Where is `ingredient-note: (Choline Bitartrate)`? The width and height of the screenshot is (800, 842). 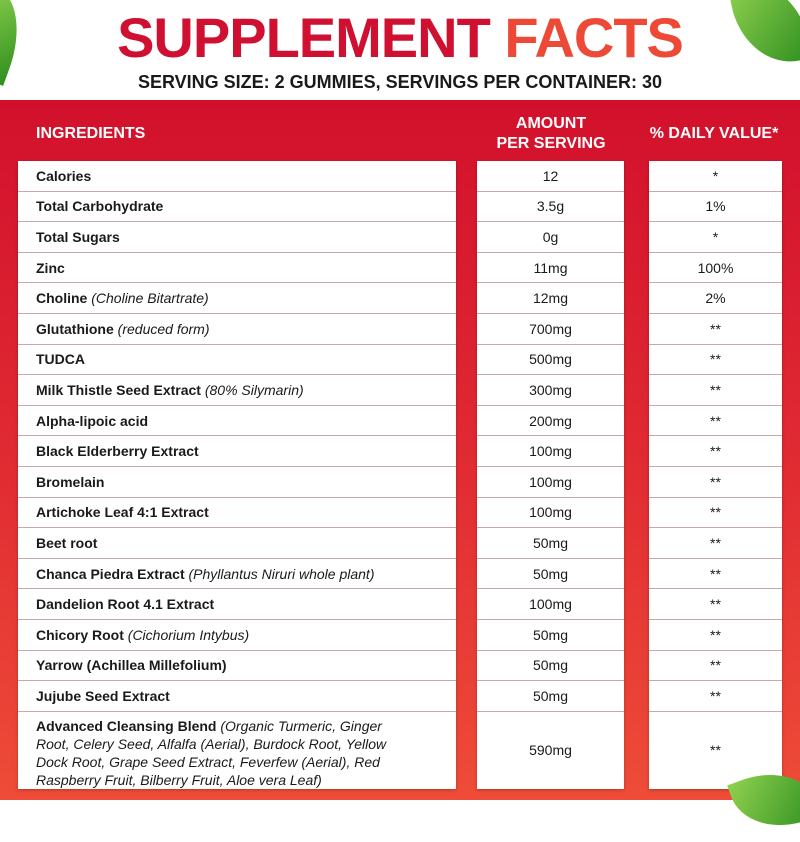 ingredient-note: (Choline Bitartrate) is located at coordinates (150, 298).